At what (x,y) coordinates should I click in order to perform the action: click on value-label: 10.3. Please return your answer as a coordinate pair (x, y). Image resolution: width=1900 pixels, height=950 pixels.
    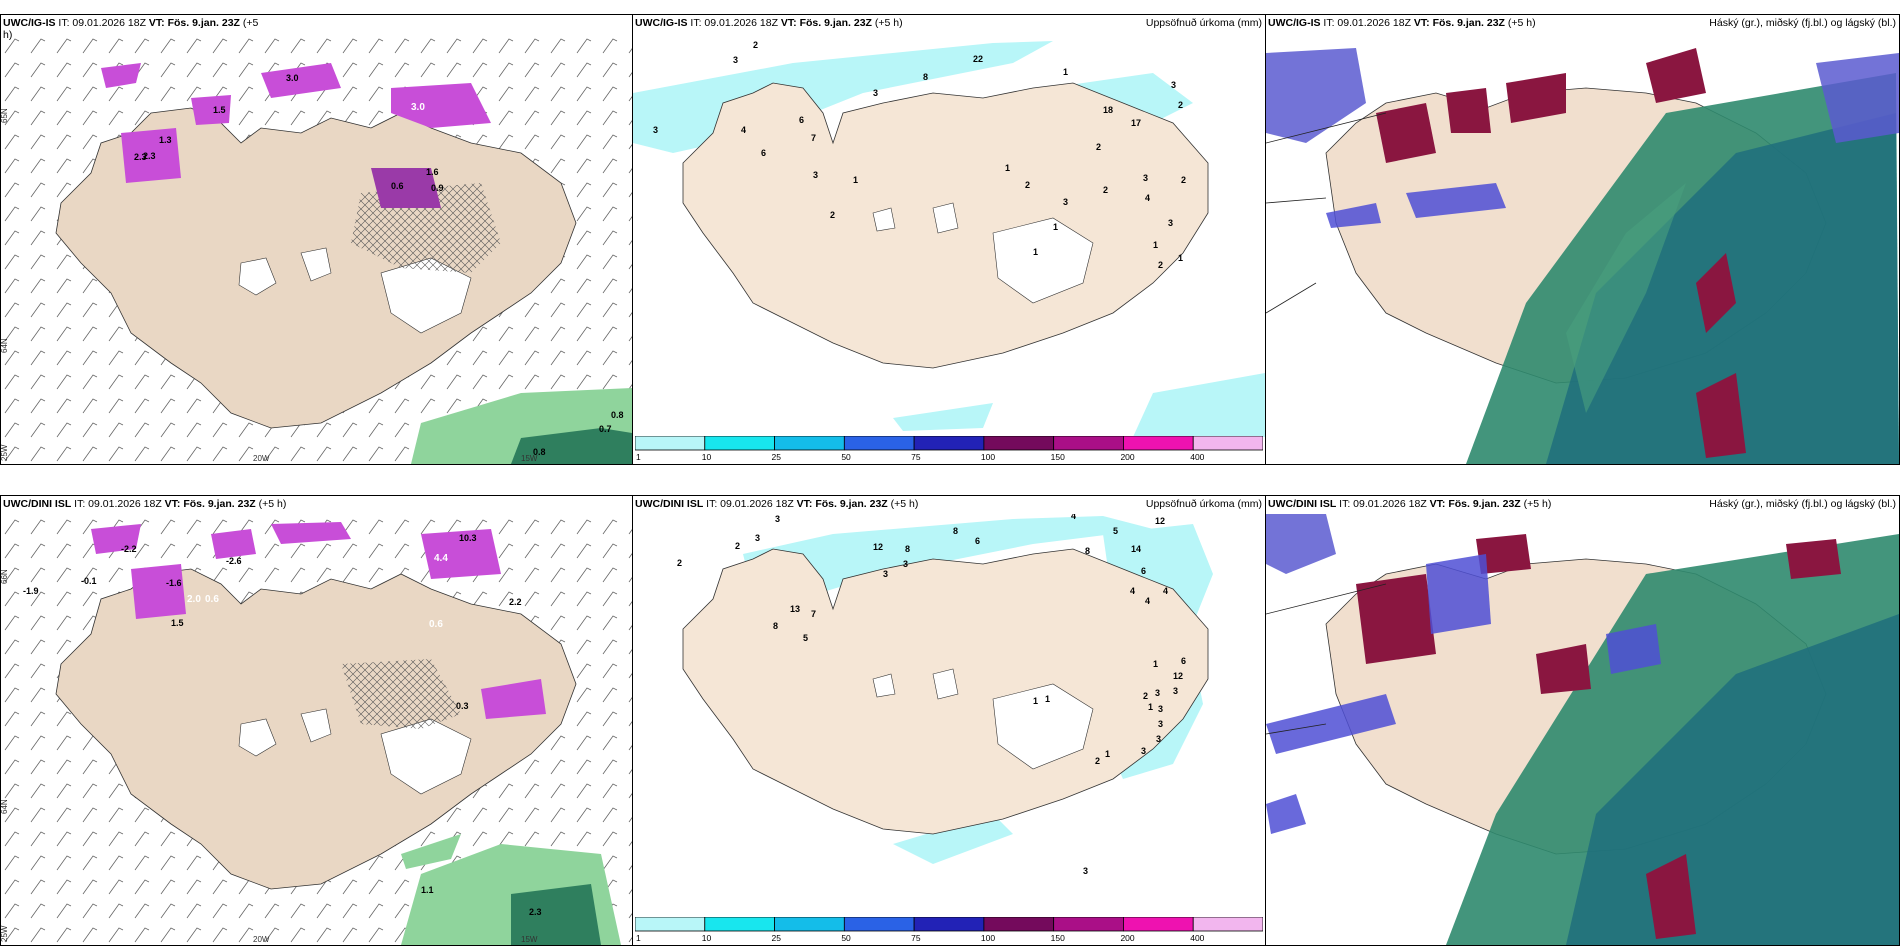
    Looking at the image, I should click on (468, 538).